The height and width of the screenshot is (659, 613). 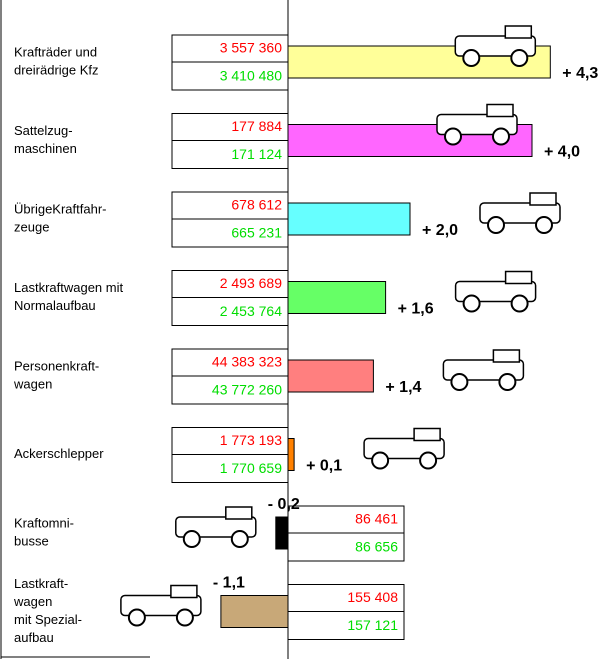 I want to click on figure-top: 2 493 689, so click(x=251, y=283).